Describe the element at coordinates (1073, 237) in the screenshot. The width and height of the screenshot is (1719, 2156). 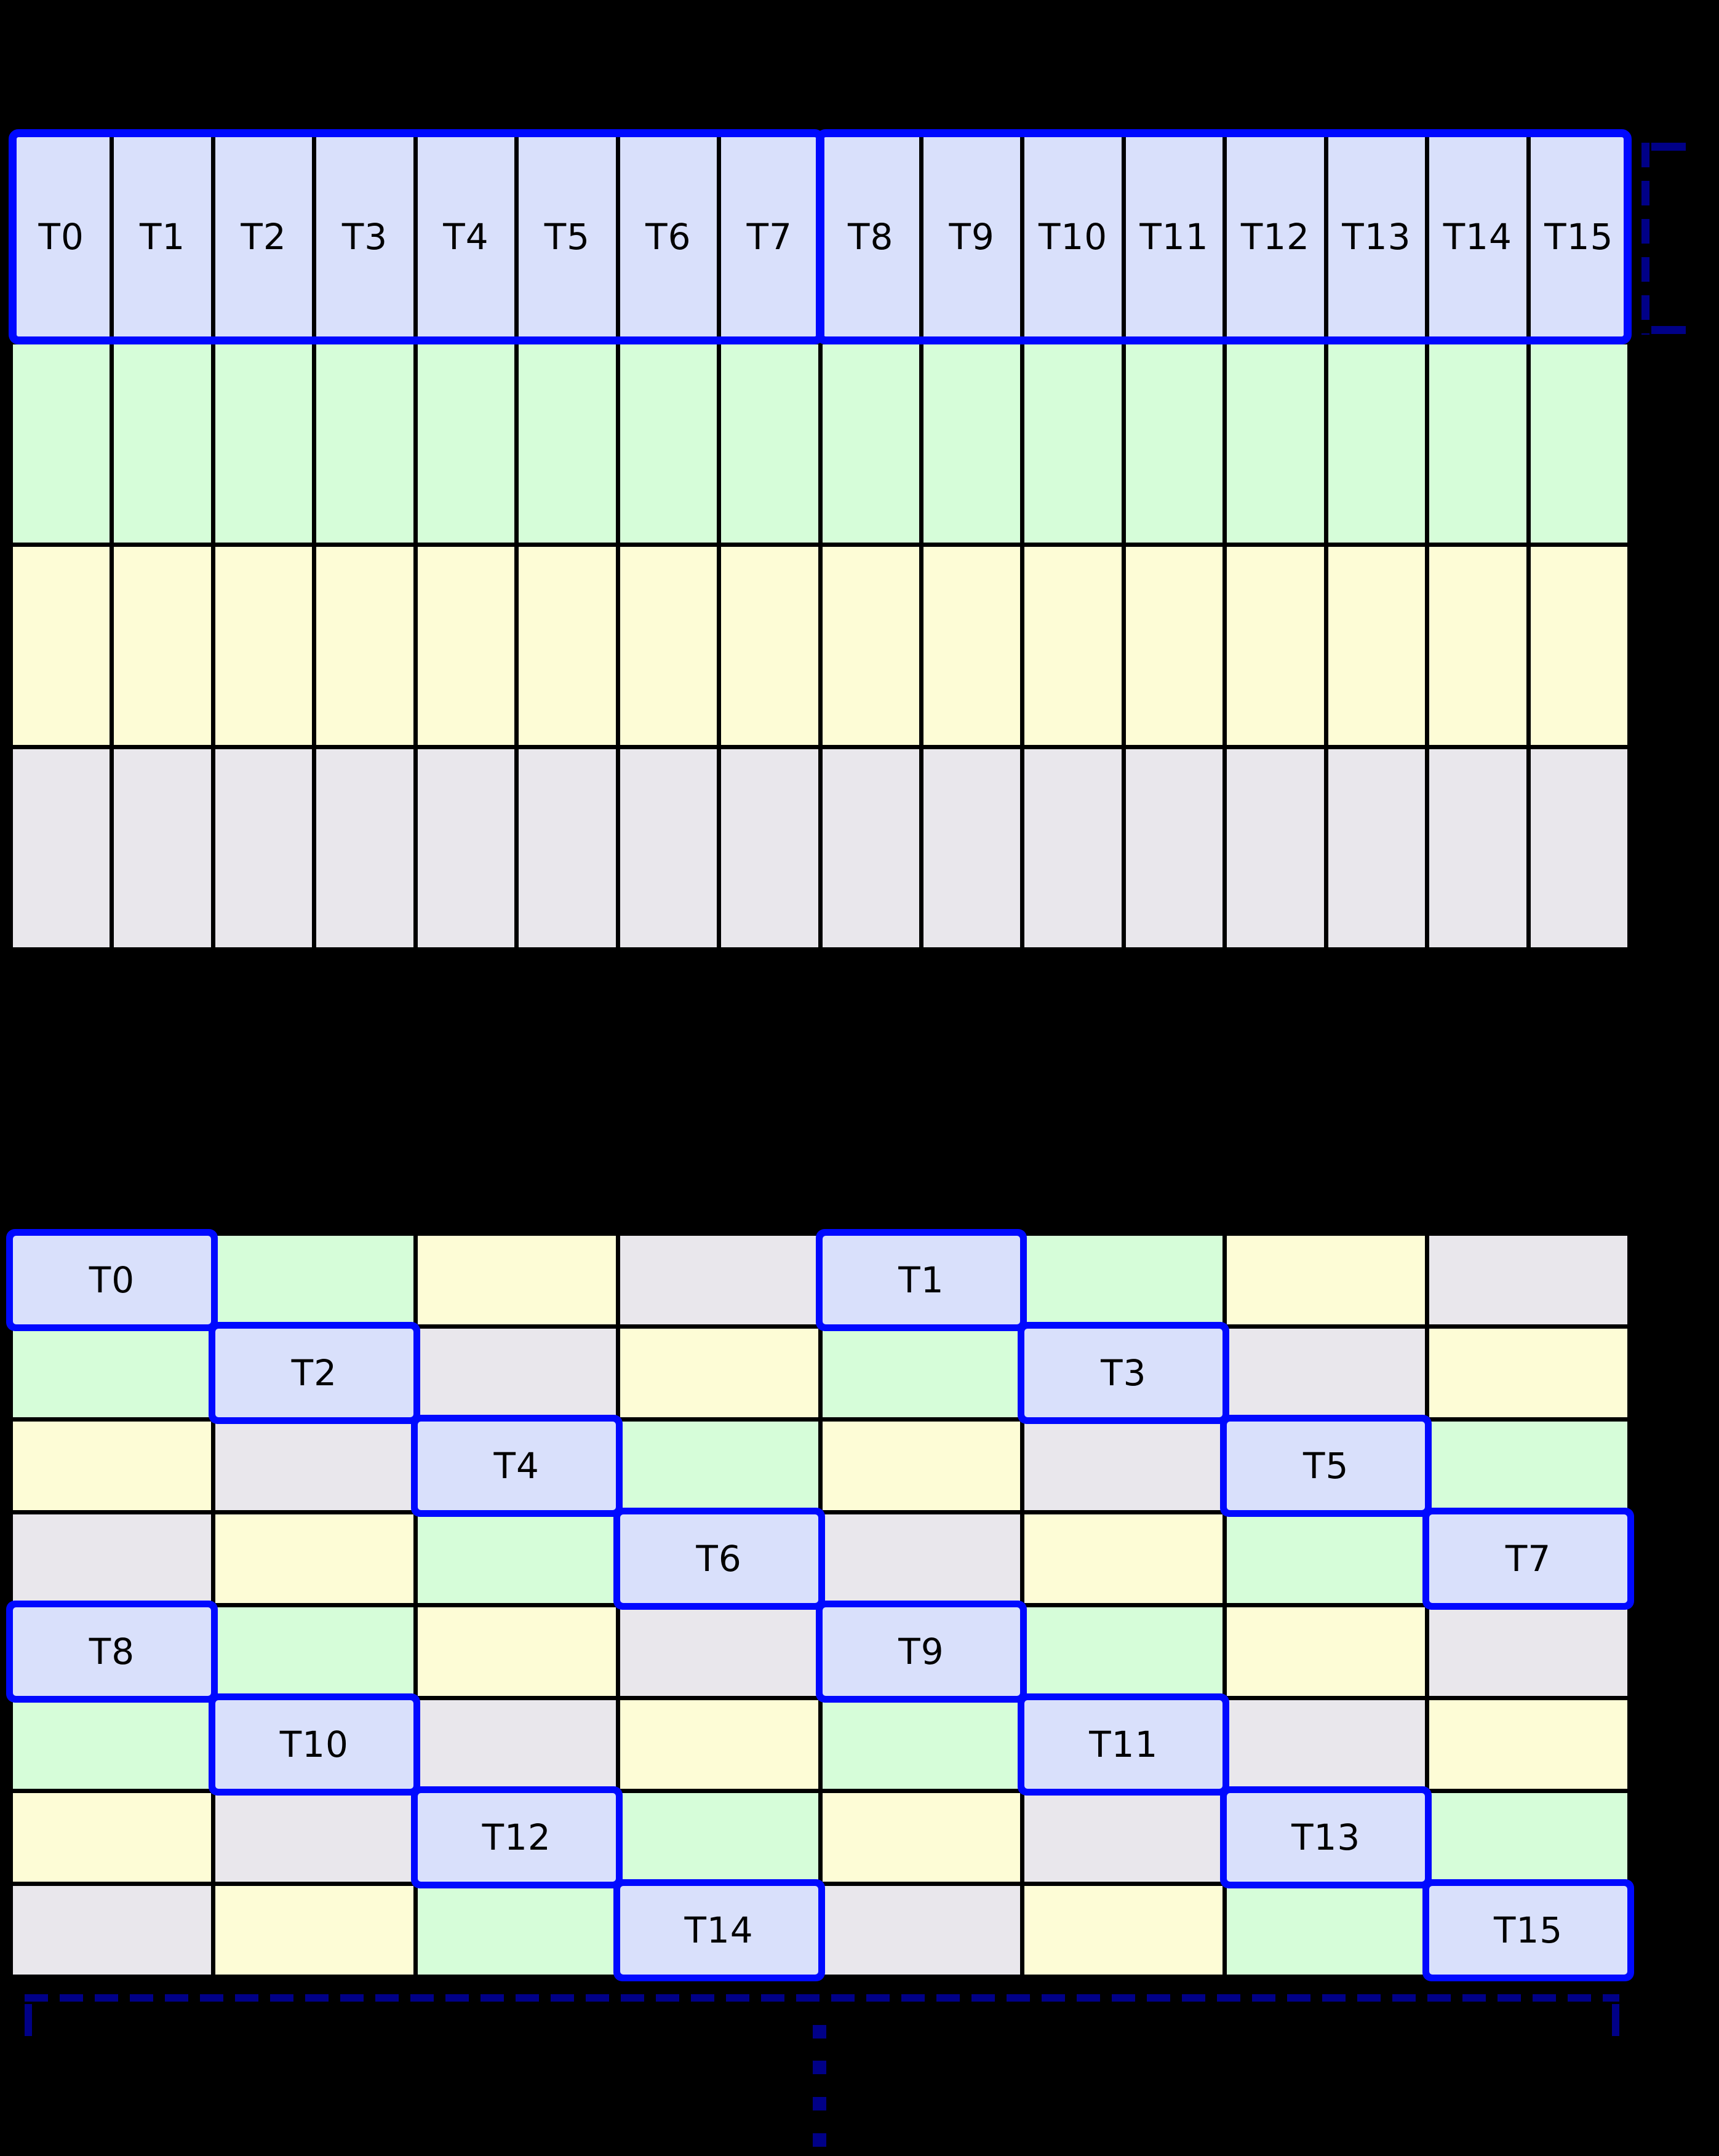
I see `thread-label: T10` at that location.